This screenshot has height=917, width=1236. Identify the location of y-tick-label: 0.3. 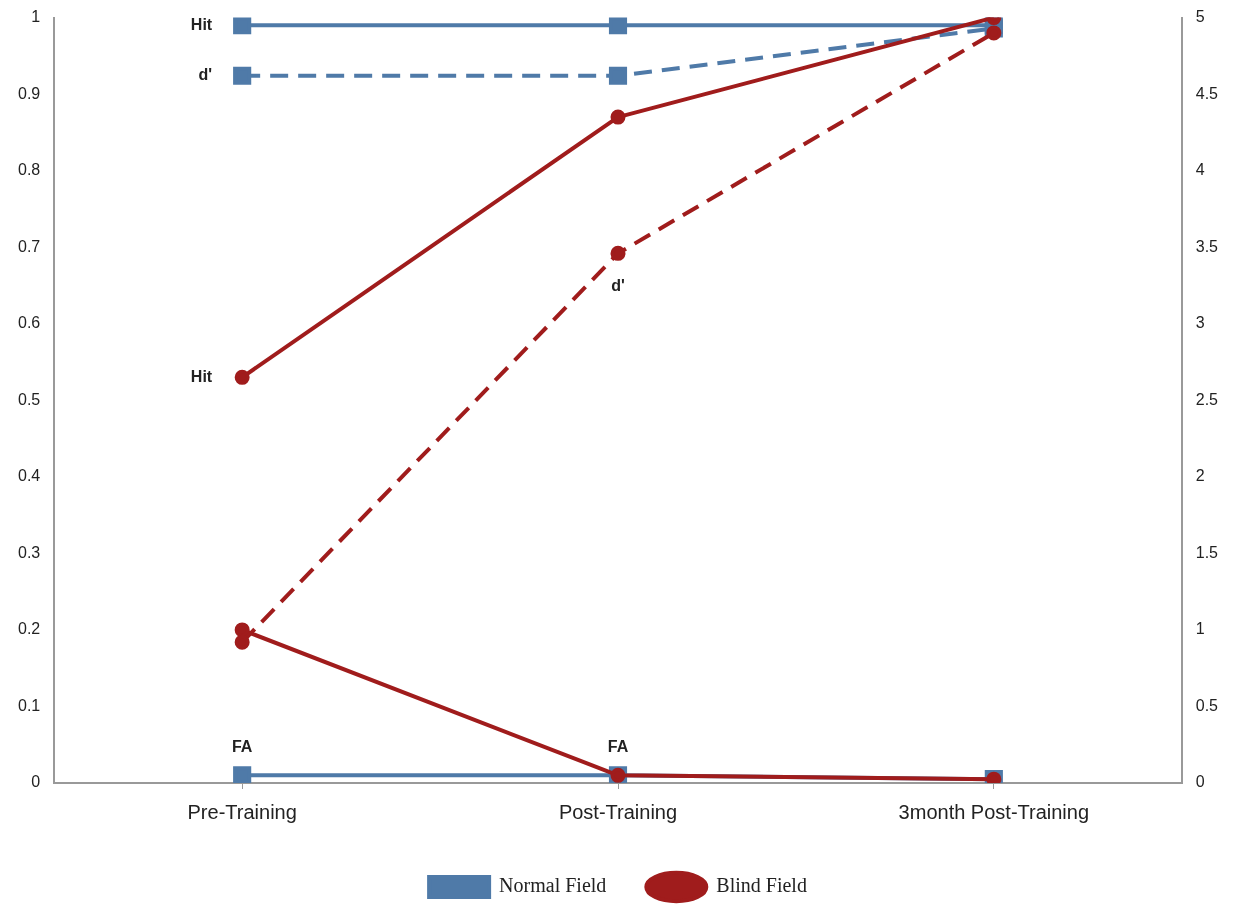
(29, 552).